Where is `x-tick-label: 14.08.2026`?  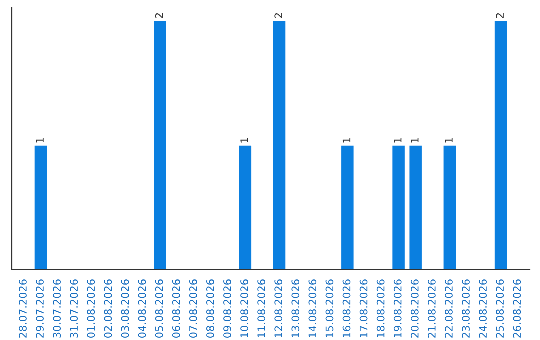 x-tick-label: 14.08.2026 is located at coordinates (312, 309).